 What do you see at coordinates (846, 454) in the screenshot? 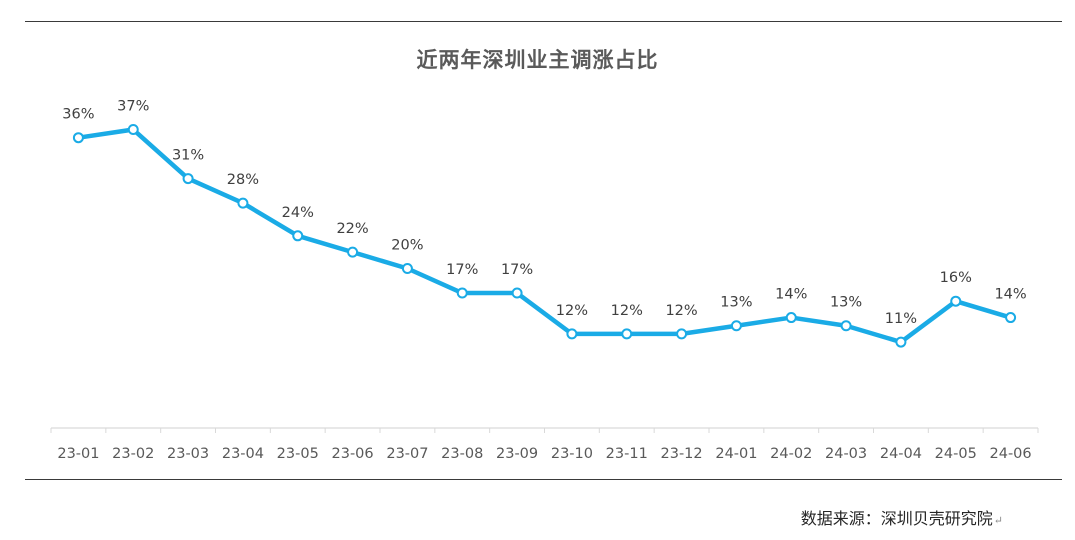
I see `x-tick-label: 24-03` at bounding box center [846, 454].